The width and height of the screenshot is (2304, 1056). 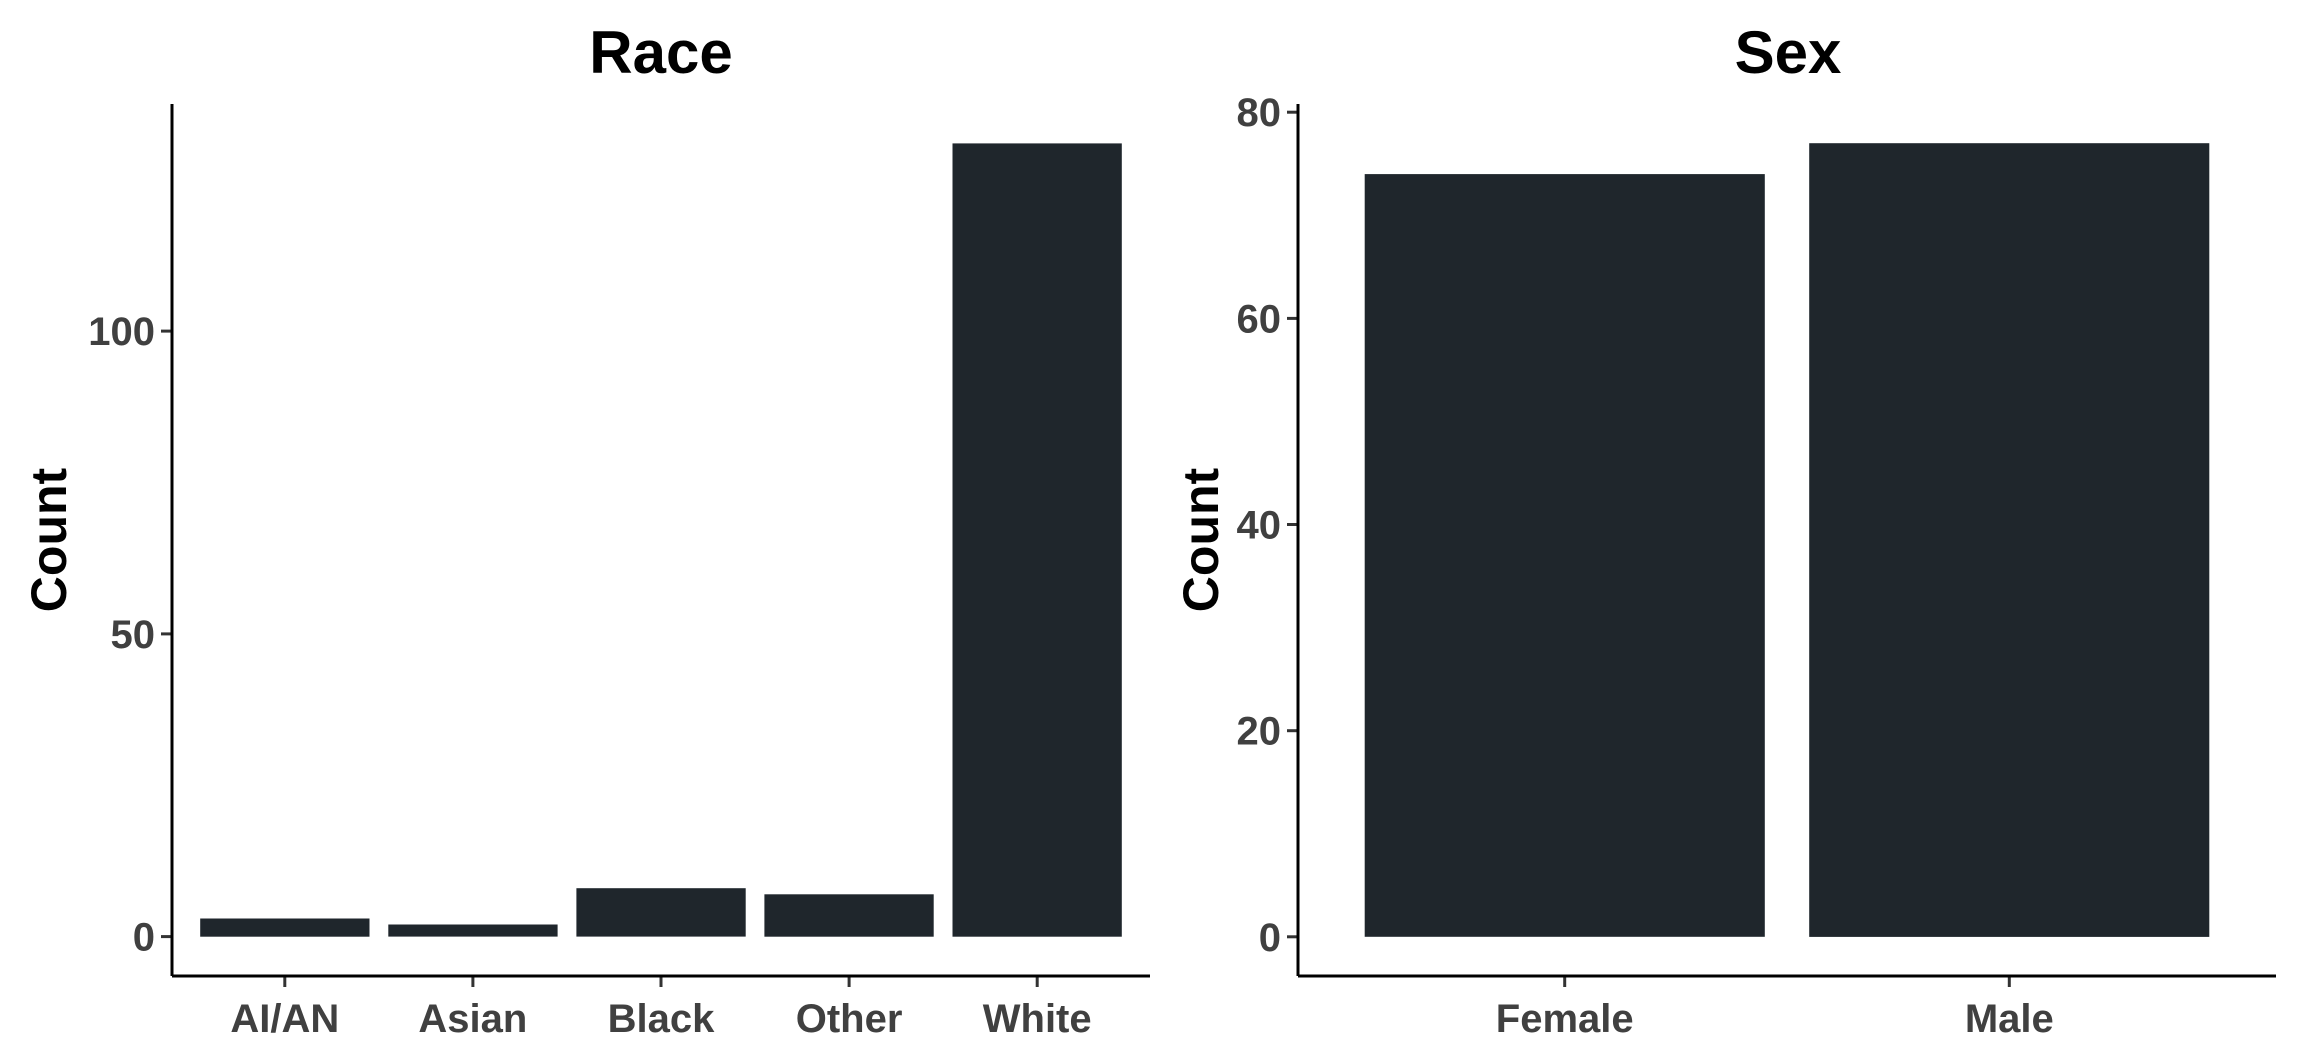 I want to click on sex-y-tick-label-80: 80, so click(x=1259, y=113).